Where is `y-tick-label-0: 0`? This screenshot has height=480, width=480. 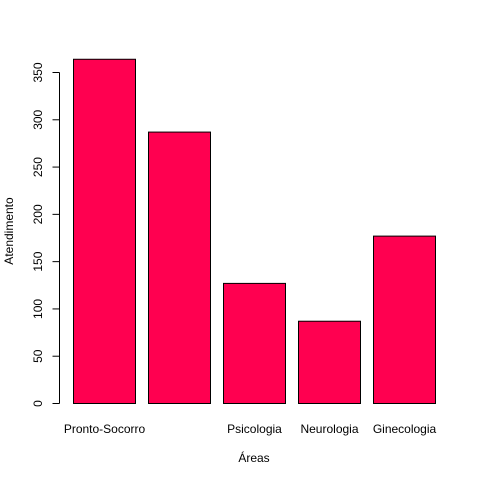
y-tick-label-0: 0 is located at coordinates (38, 403).